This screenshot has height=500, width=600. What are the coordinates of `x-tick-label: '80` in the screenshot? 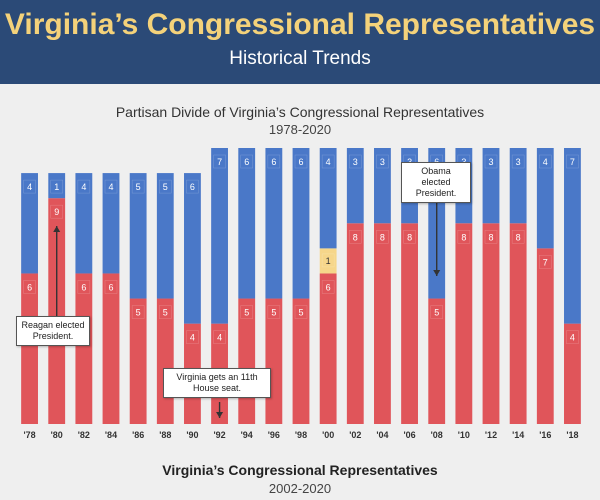 It's located at (57, 435).